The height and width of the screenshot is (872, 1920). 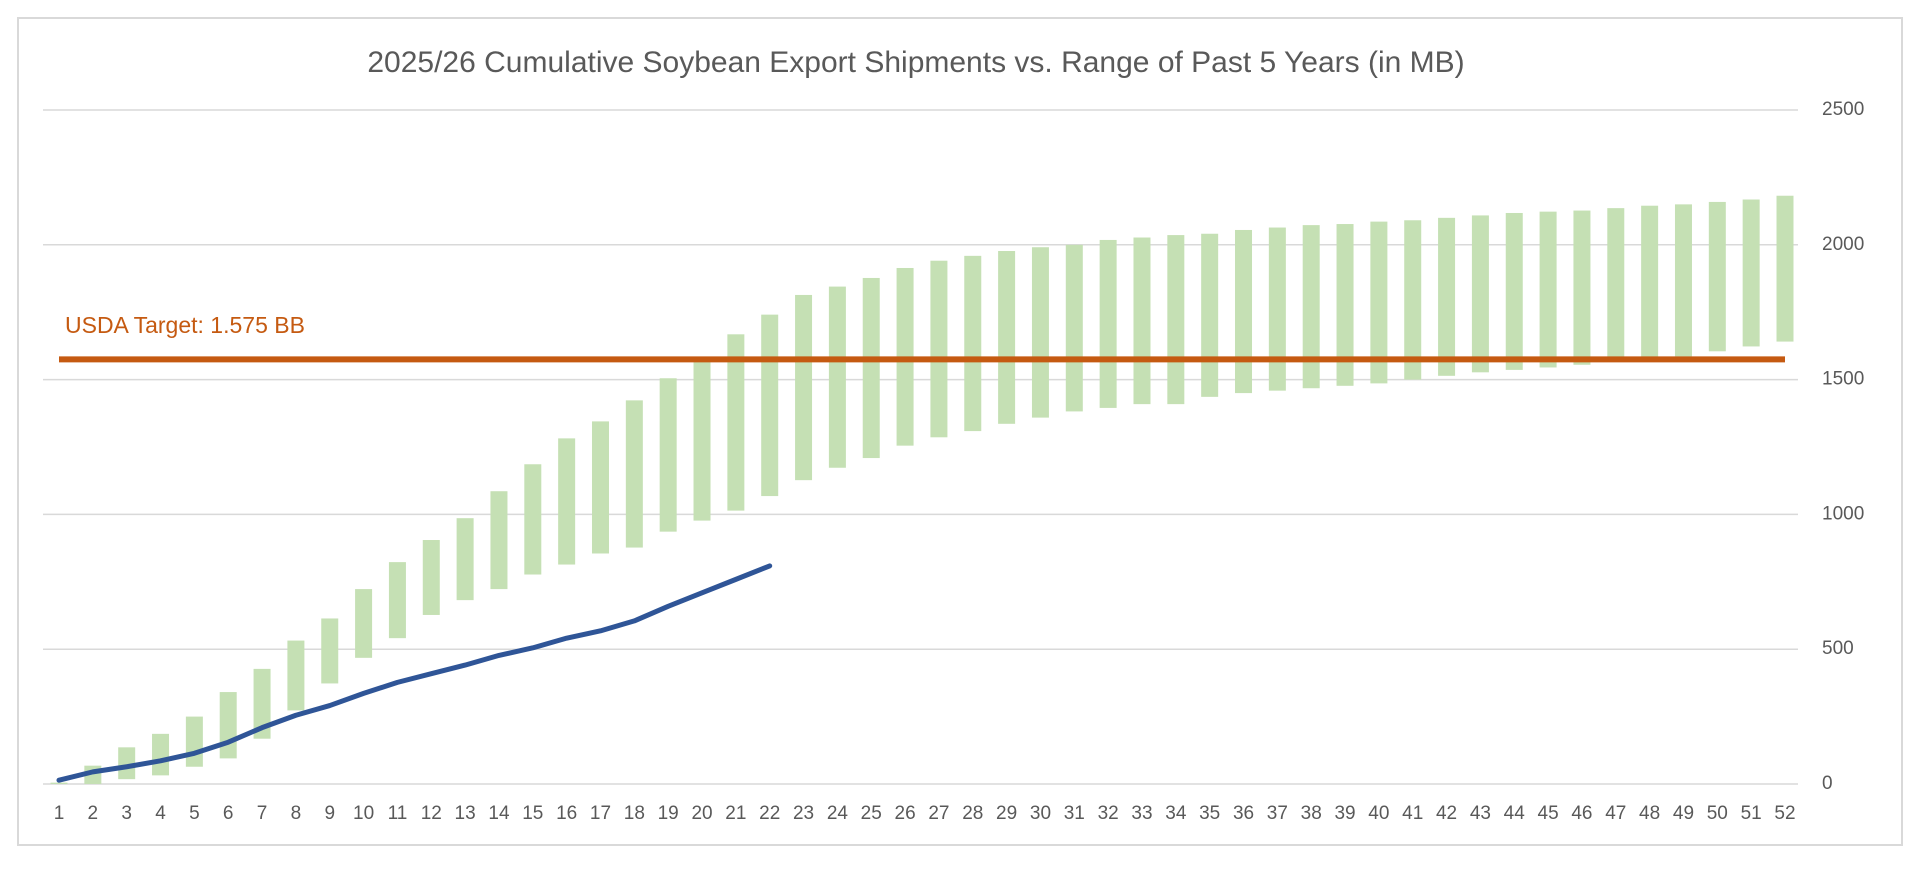 What do you see at coordinates (126, 813) in the screenshot?
I see `x-tick-label: 3` at bounding box center [126, 813].